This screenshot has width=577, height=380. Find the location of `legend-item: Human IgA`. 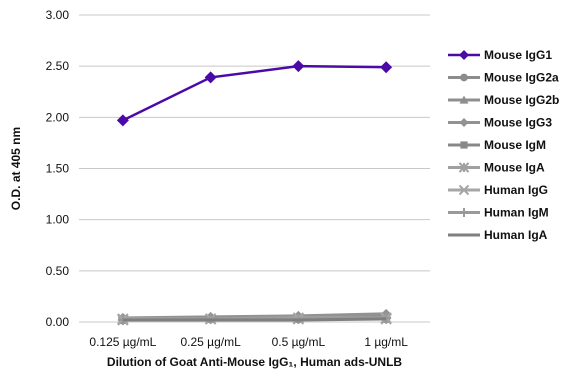

legend-item: Human IgA is located at coordinates (498, 235).